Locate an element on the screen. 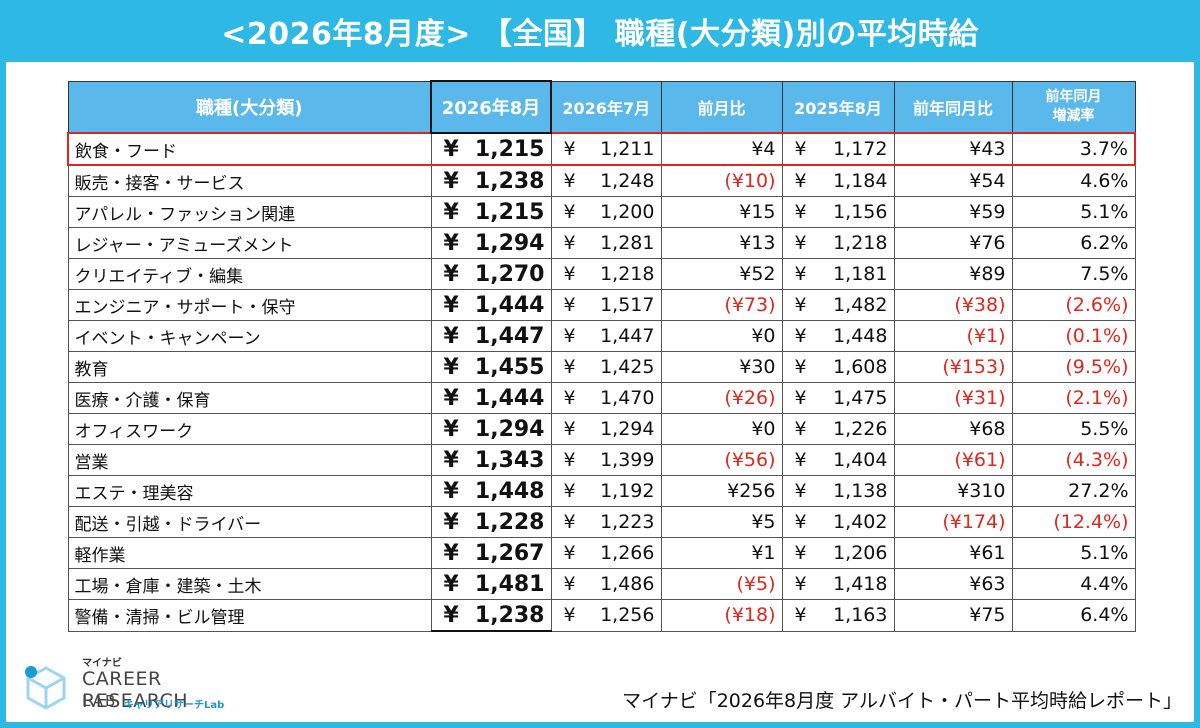 This screenshot has width=1200, height=728. table-row: 教育 ¥1,455 ¥1,425 ¥30 ¥1,608 (¥153) (9.5%) is located at coordinates (601, 367).